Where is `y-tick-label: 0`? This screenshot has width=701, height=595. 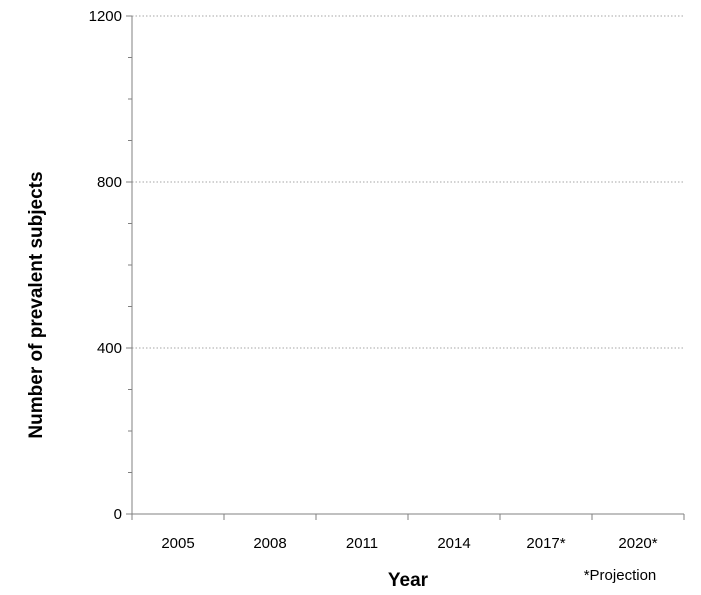 y-tick-label: 0 is located at coordinates (118, 514).